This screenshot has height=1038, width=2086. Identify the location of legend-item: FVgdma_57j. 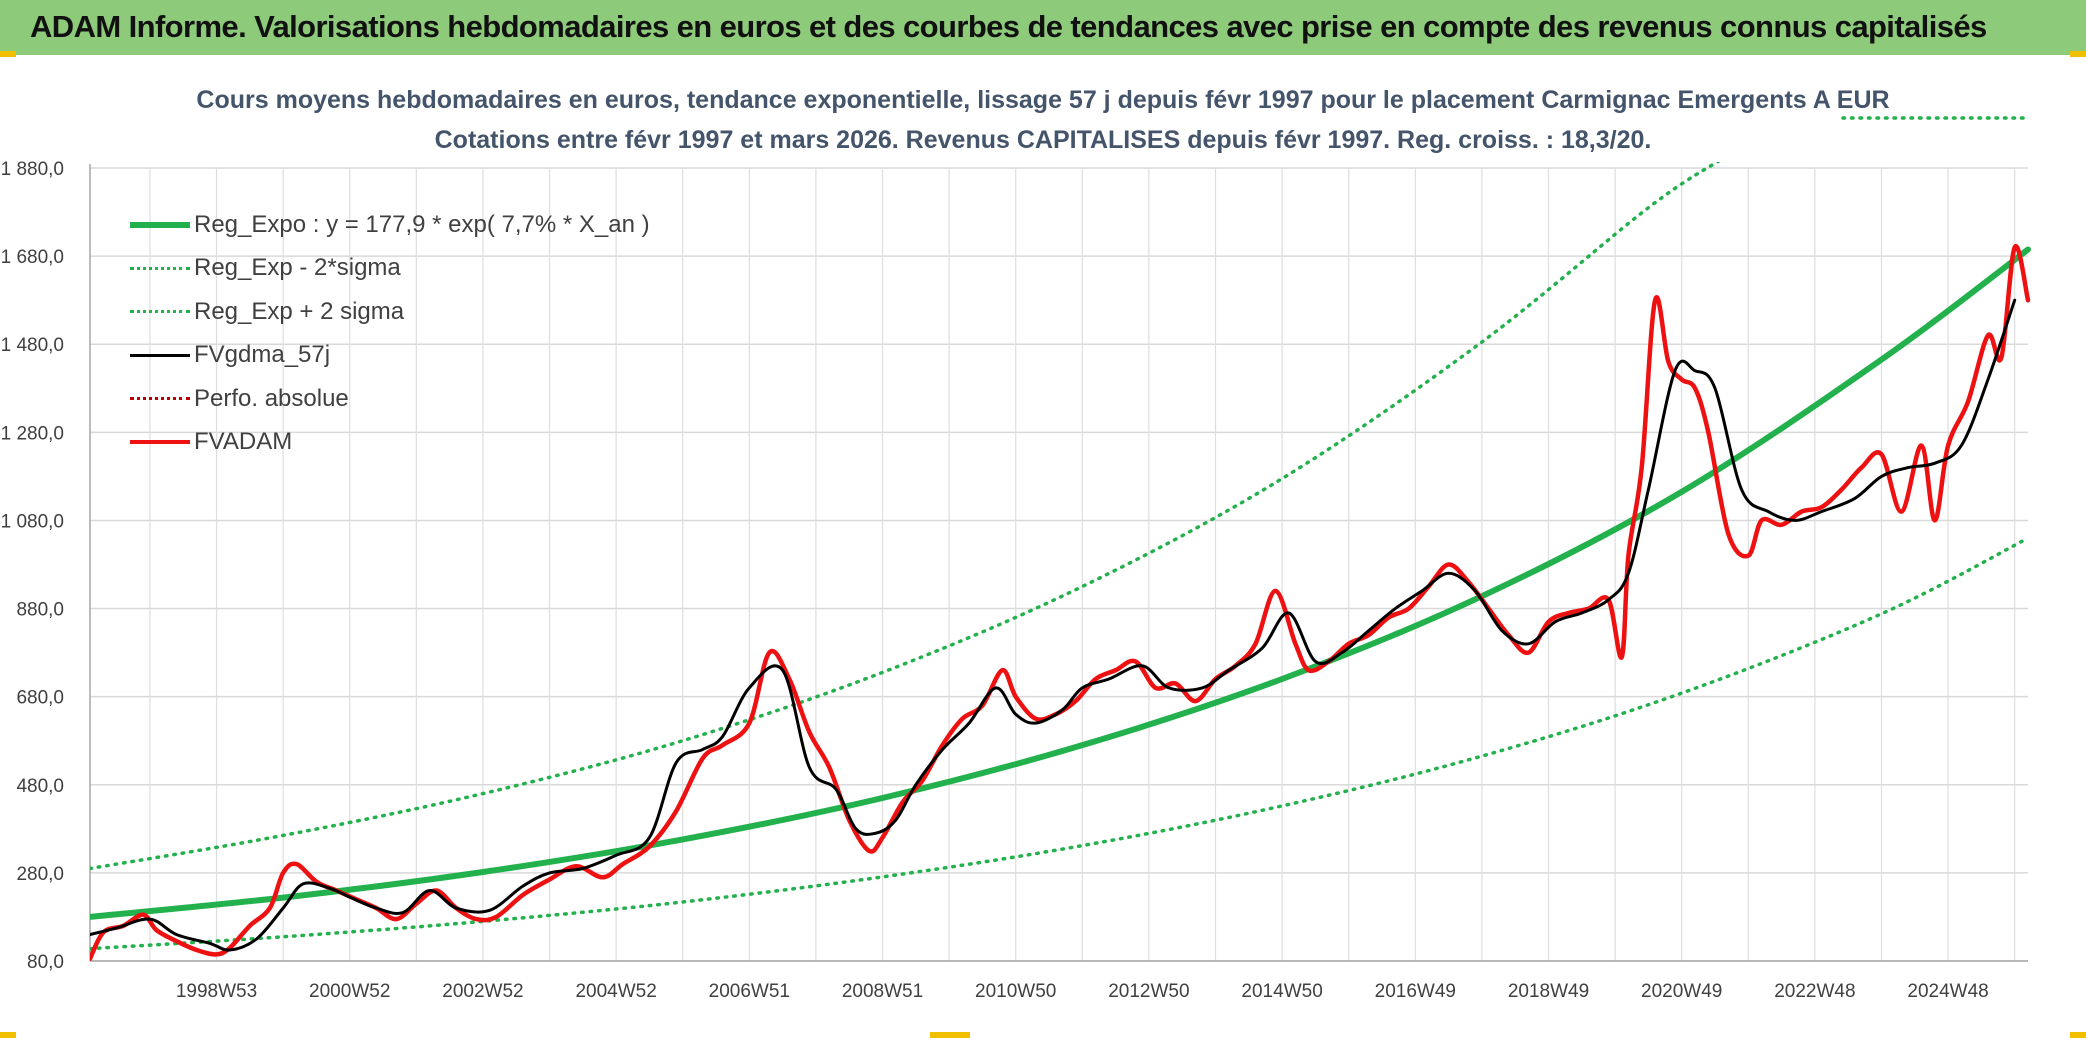
(390, 356).